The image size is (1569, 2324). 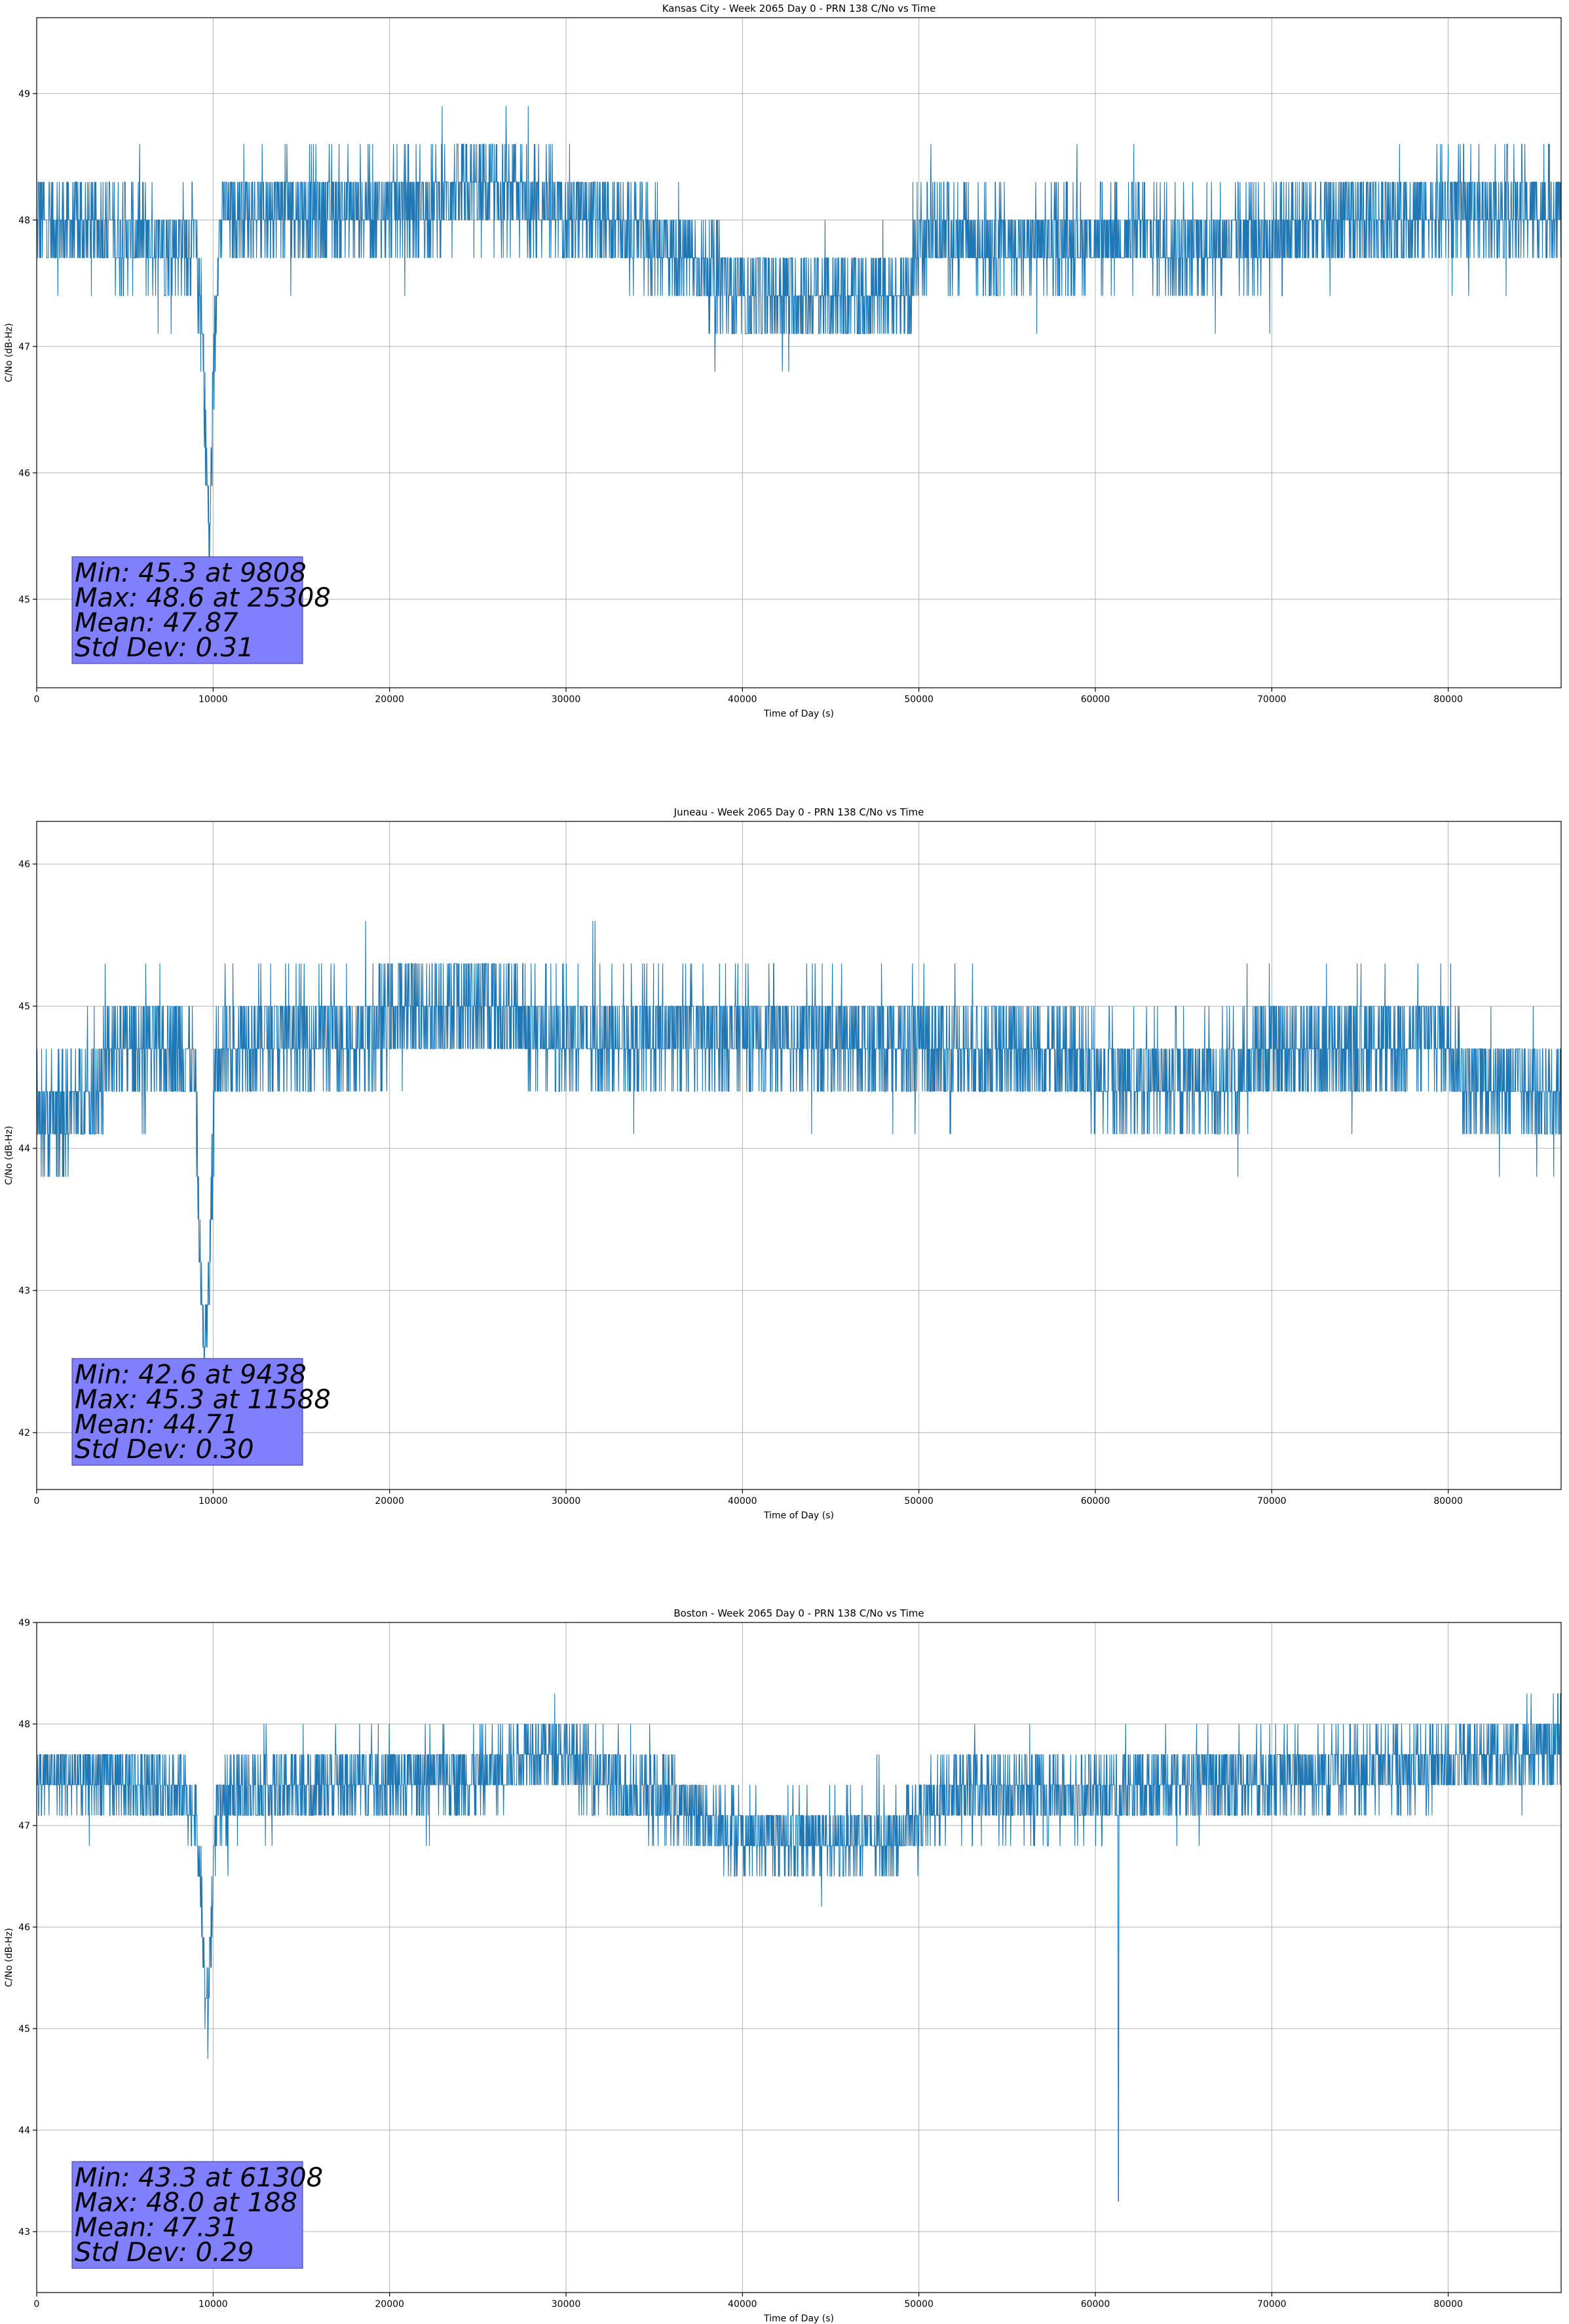 What do you see at coordinates (186, 2203) in the screenshot?
I see `stat-max: Max: 48.0 at 188` at bounding box center [186, 2203].